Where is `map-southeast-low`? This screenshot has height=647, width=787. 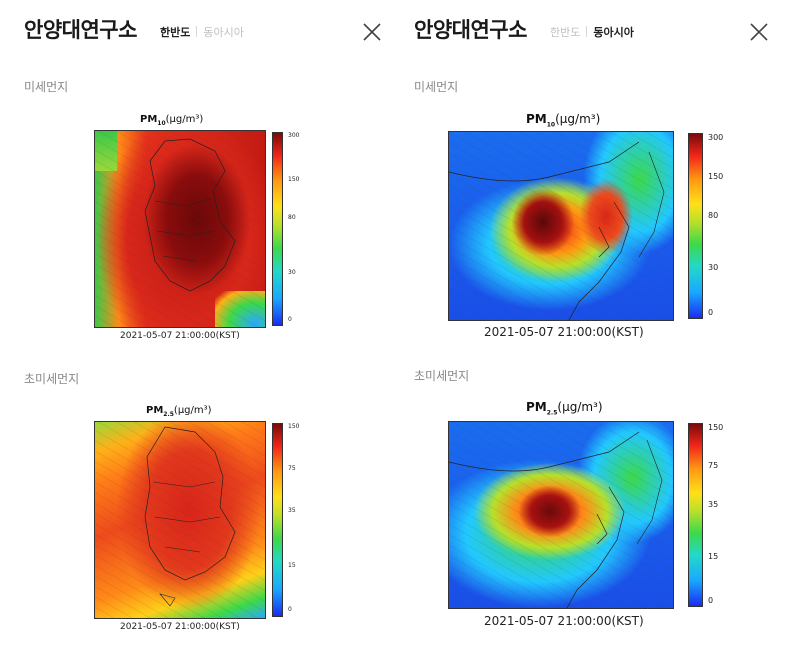 map-southeast-low is located at coordinates (240, 309).